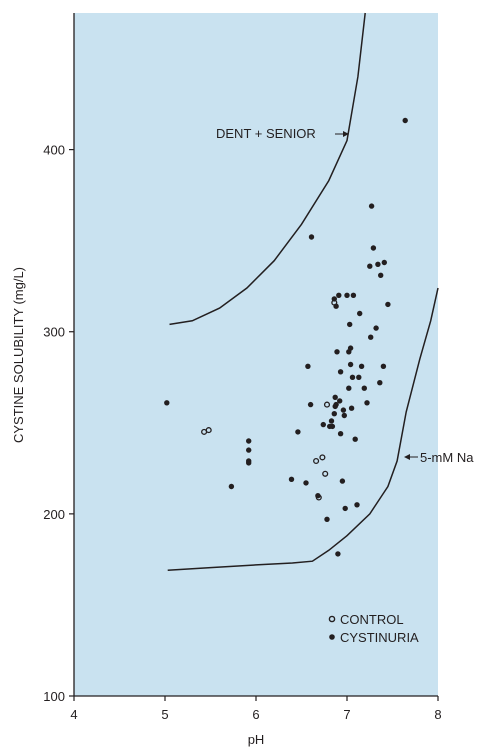 This screenshot has width=486, height=749. I want to click on legend-control-marker, so click(332, 619).